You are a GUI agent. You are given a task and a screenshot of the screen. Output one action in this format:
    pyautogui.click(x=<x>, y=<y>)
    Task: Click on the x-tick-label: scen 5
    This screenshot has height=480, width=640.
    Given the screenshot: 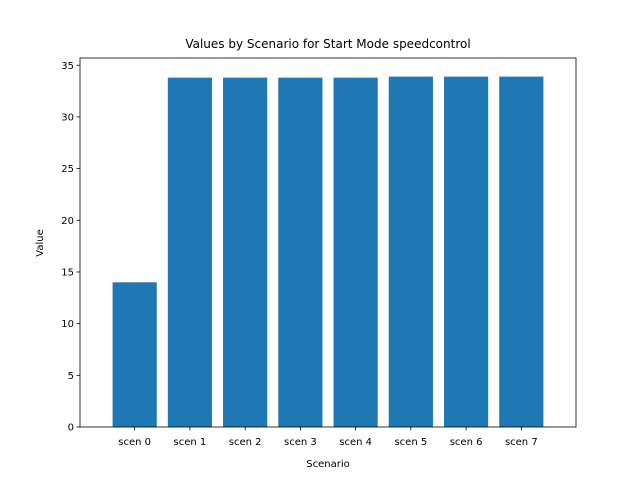 What is the action you would take?
    pyautogui.click(x=410, y=442)
    